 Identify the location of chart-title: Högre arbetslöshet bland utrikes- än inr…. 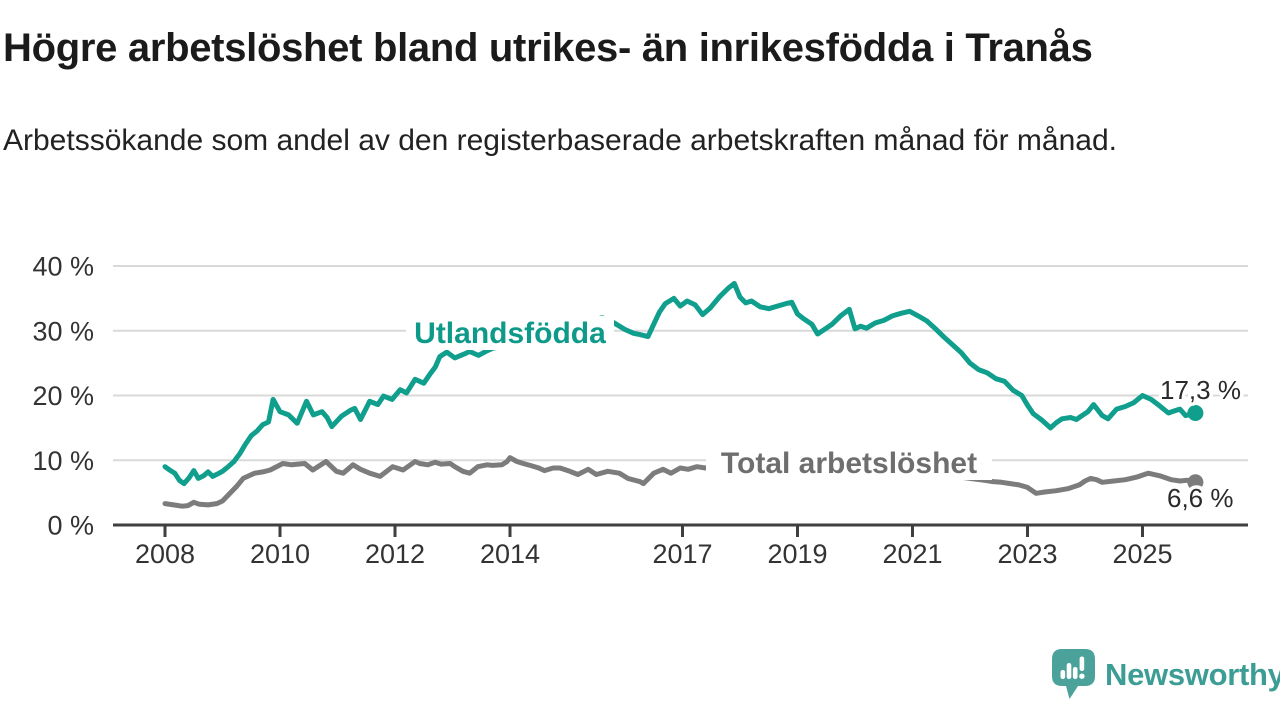
(548, 48).